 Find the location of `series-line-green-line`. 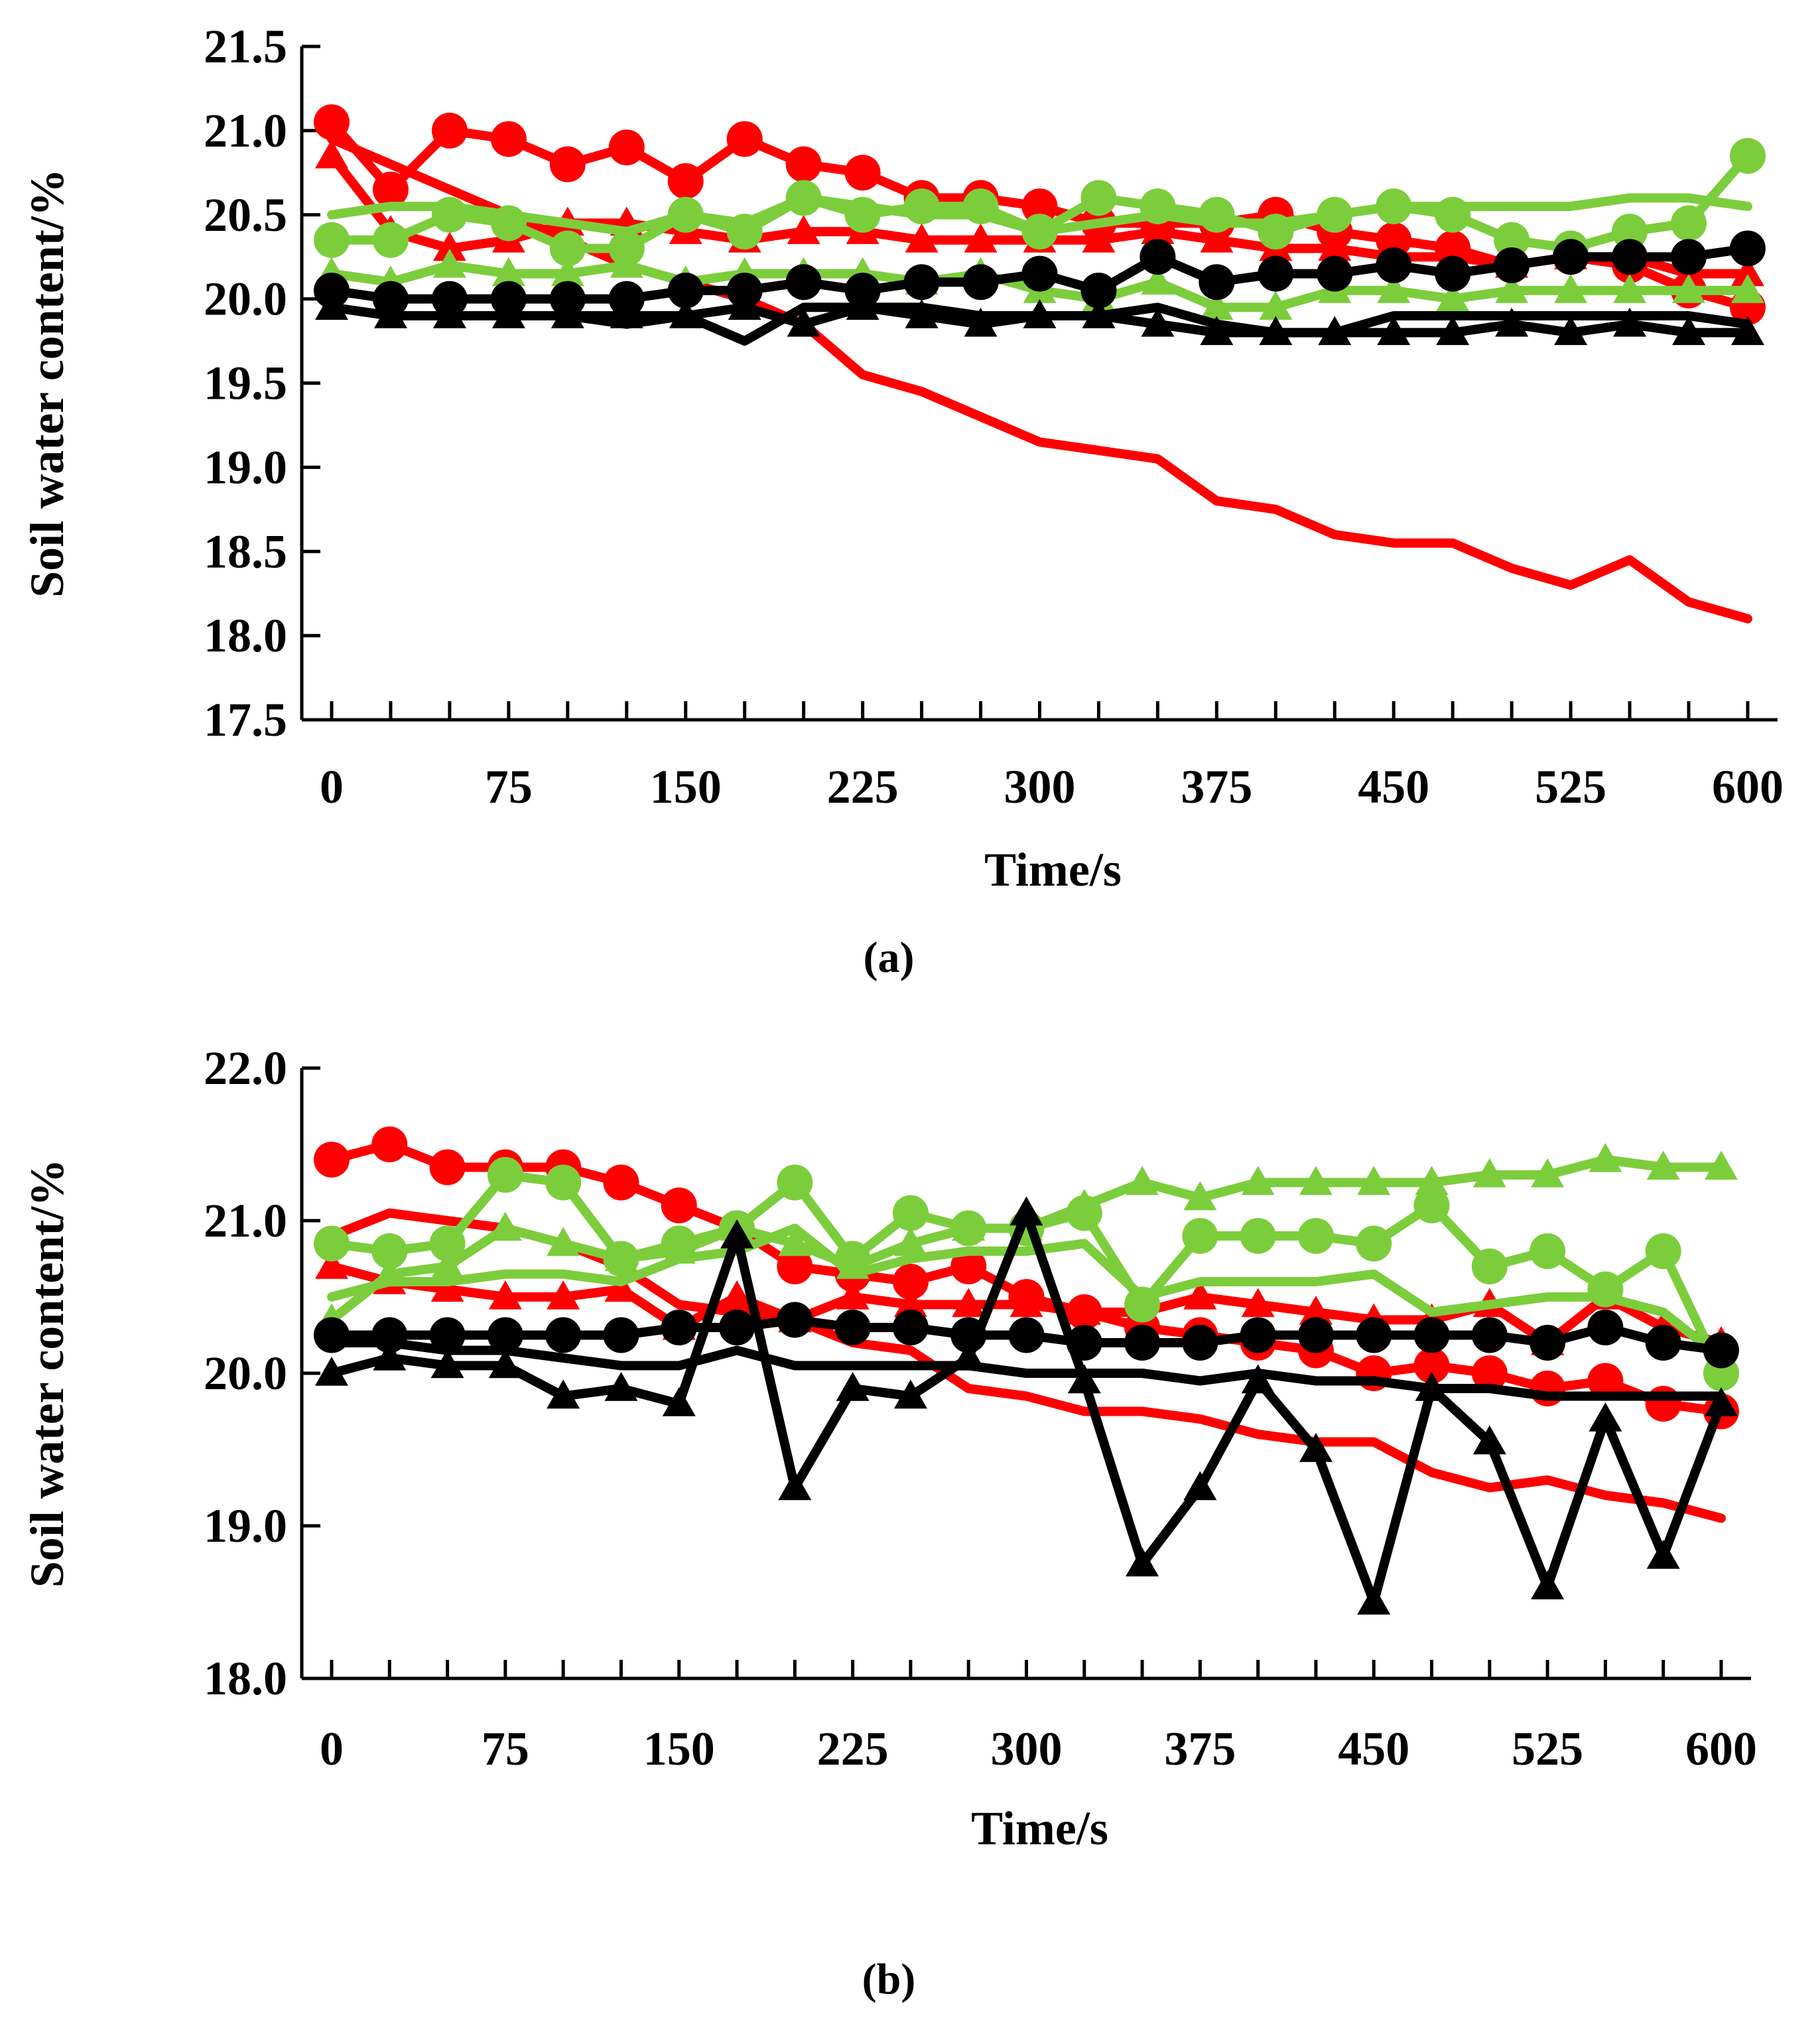

series-line-green-line is located at coordinates (1026, 1293).